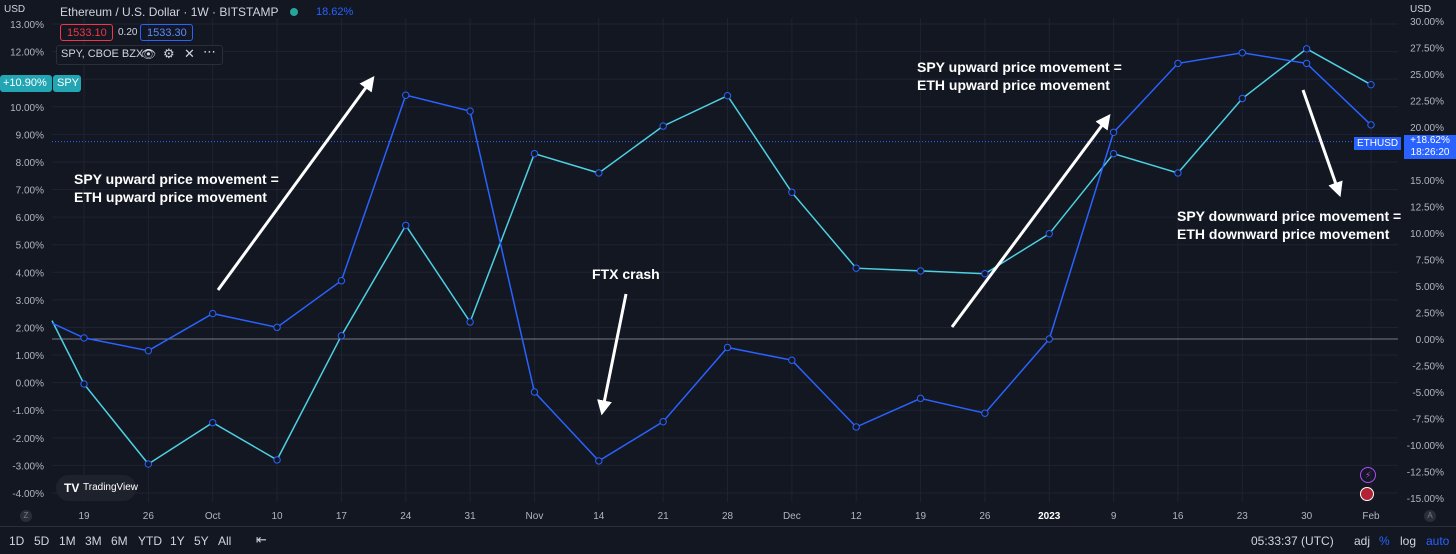 This screenshot has width=1456, height=554. I want to click on left-axis-tick-label: 8.00%, so click(30, 163).